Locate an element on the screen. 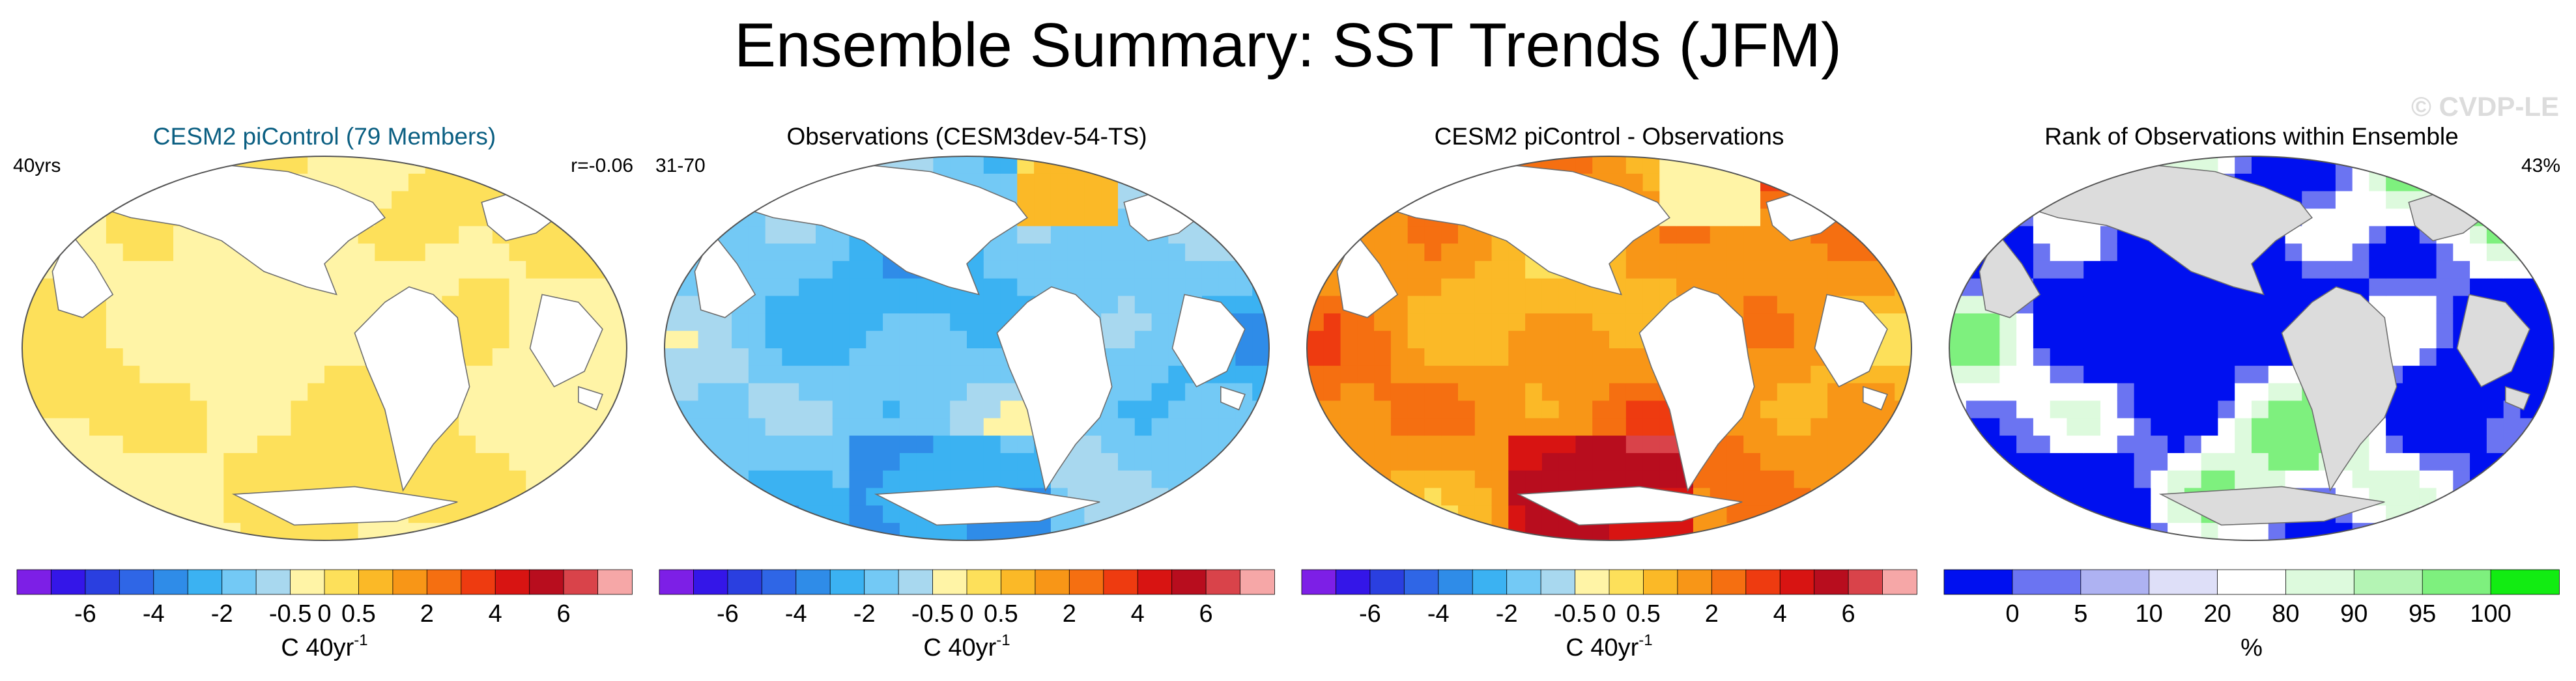 The width and height of the screenshot is (2576, 681). map-field is located at coordinates (967, 348).